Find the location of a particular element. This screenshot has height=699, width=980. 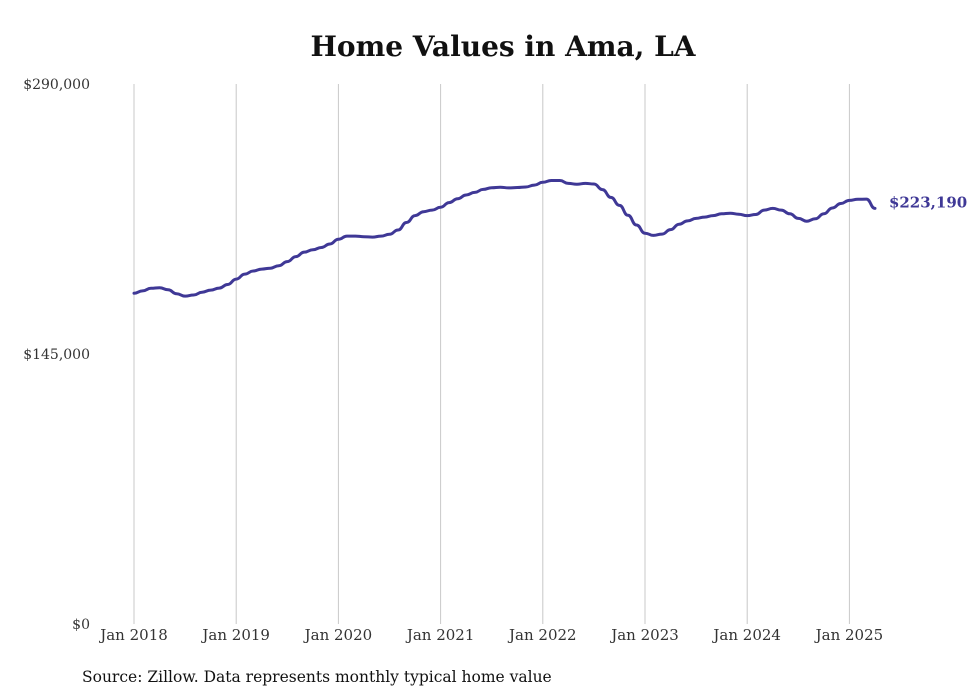

y-axis-ticks: $0 $145,000 $290,000 is located at coordinates (56, 355).